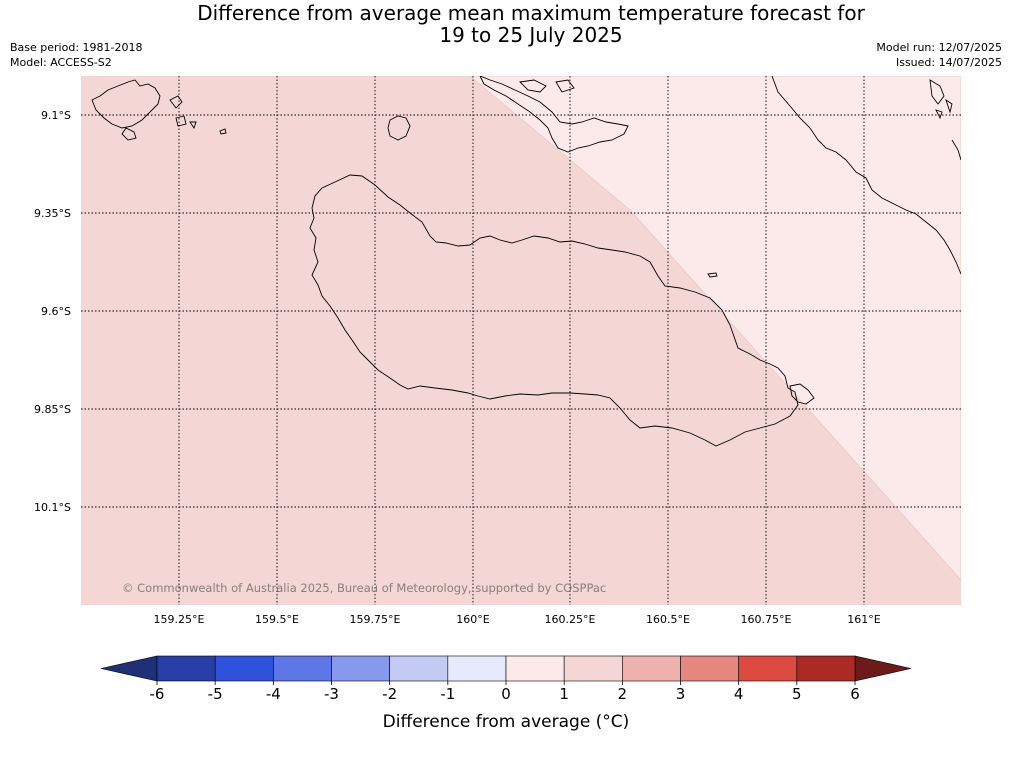 This screenshot has width=1011, height=758. I want to click on lon-label: 160.75°E, so click(766, 619).